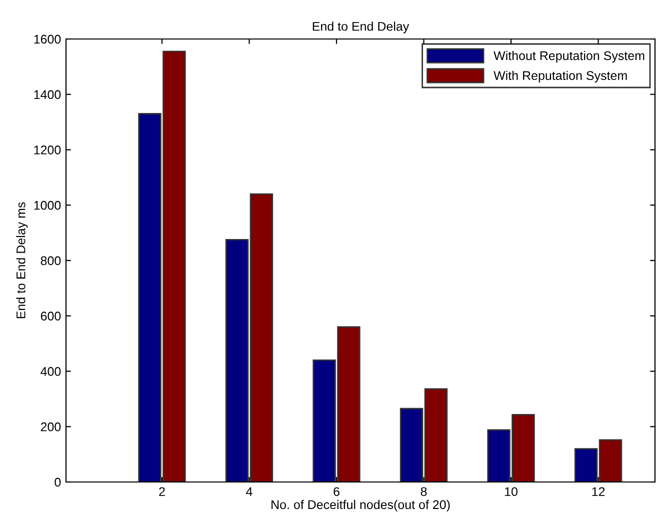 The width and height of the screenshot is (659, 524). I want to click on y-axis-title: End to End Delay ms, so click(22, 260).